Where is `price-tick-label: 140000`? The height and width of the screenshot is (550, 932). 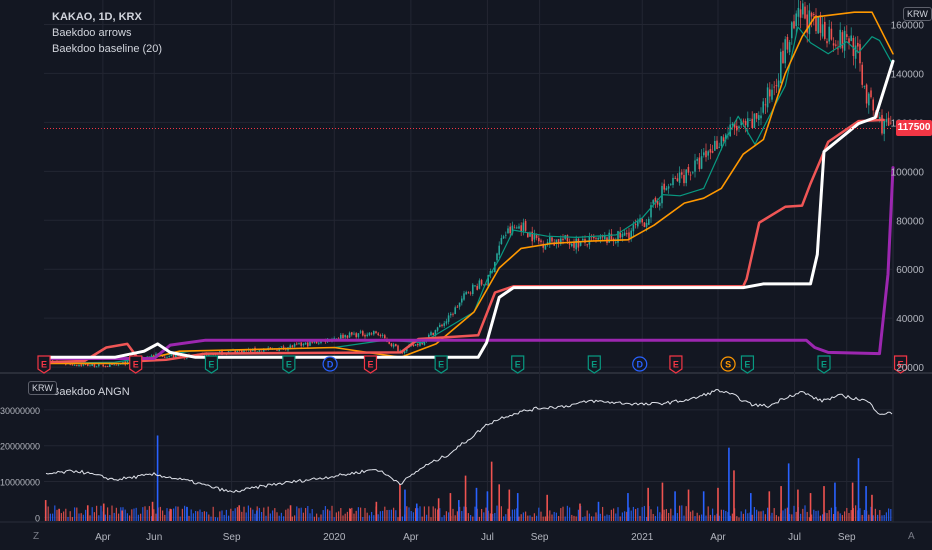 price-tick-label: 140000 is located at coordinates (908, 74).